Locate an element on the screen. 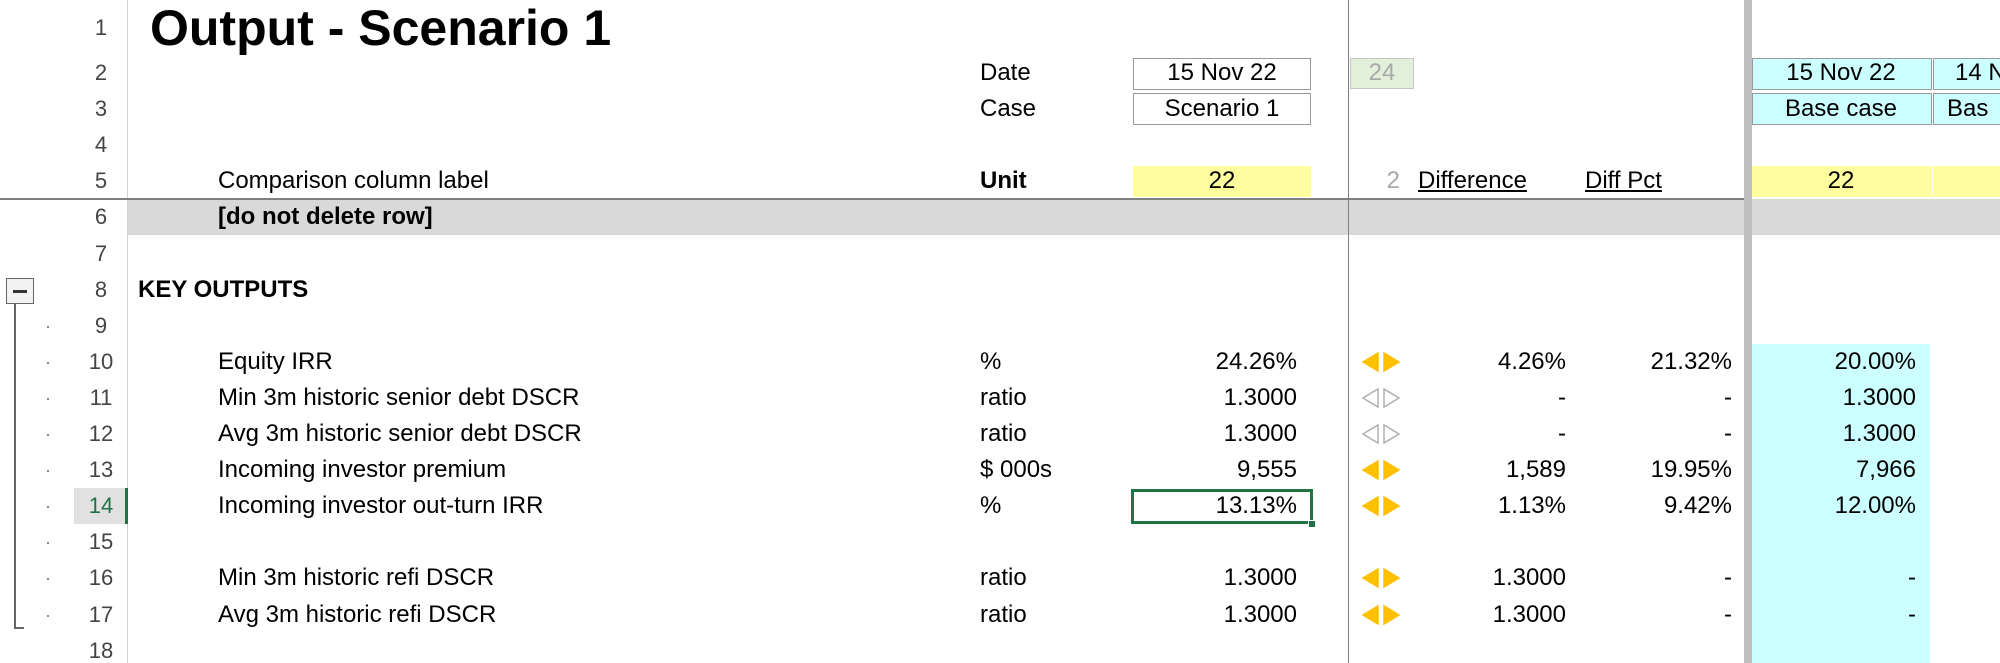  row-number: 1 is located at coordinates (101, 27).